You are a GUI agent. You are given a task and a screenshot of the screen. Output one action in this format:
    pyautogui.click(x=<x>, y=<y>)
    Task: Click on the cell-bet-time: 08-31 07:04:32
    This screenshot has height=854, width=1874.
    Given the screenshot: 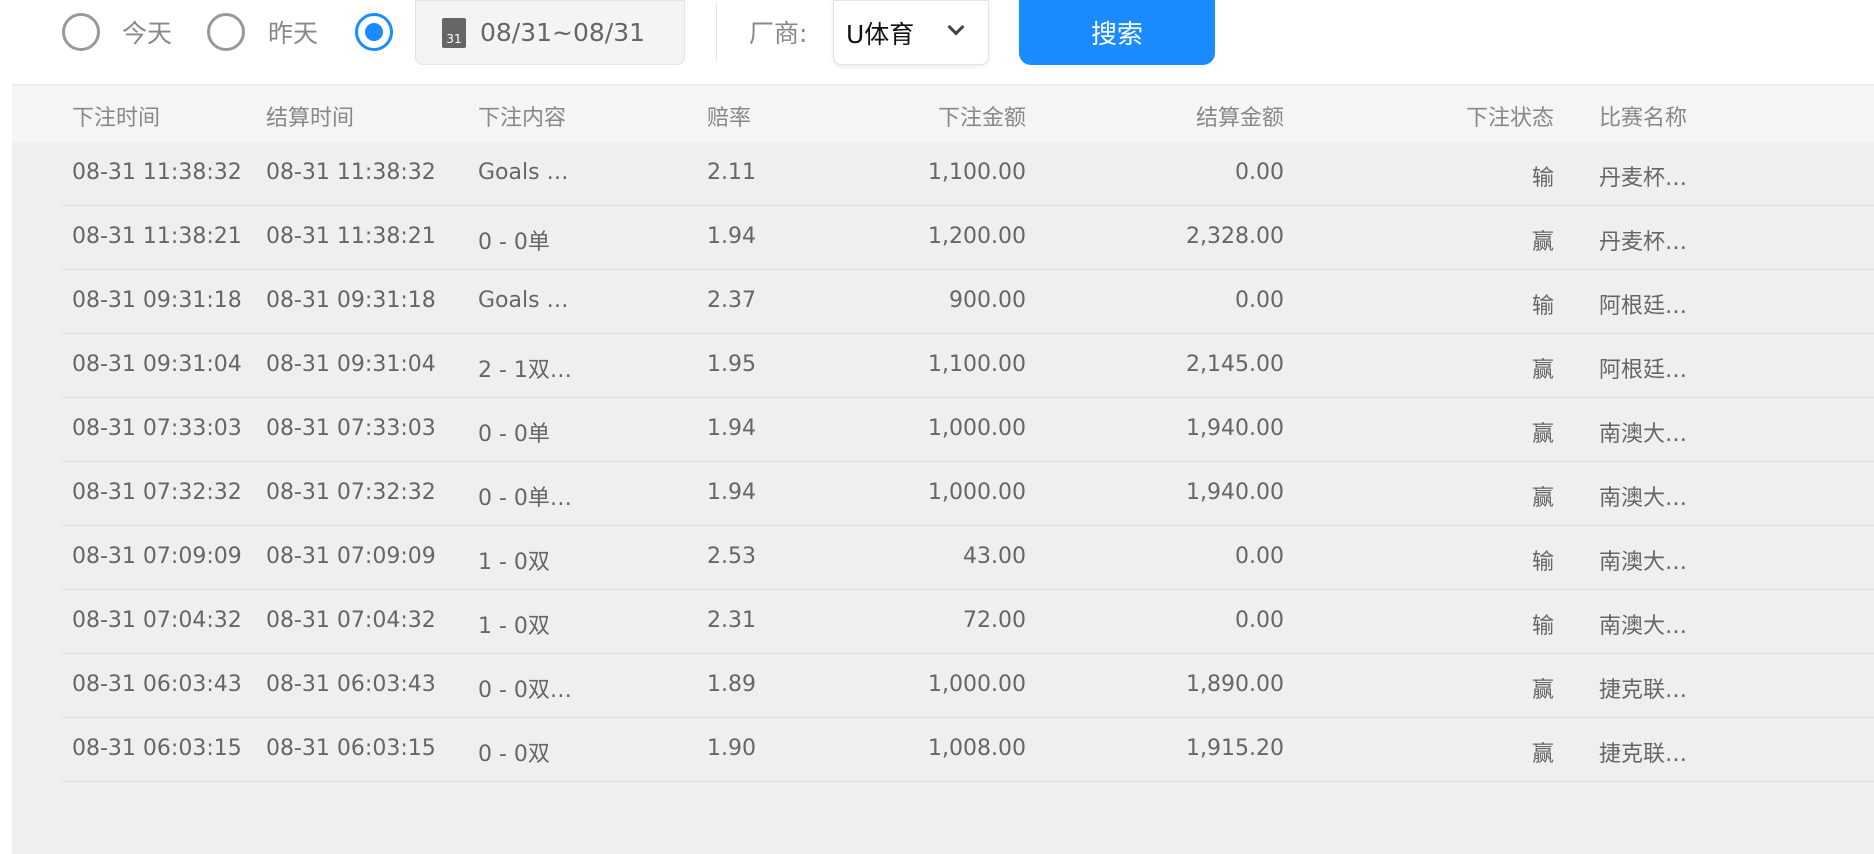 What is the action you would take?
    pyautogui.click(x=157, y=620)
    